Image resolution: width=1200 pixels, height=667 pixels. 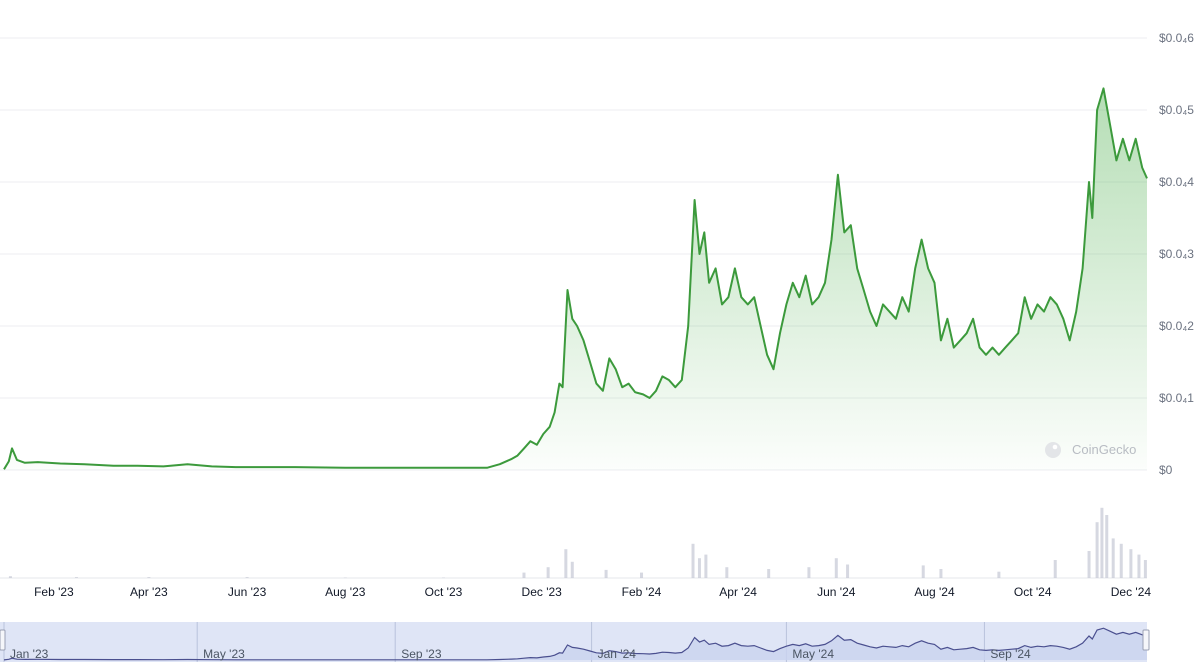 I want to click on navigator-handle-right, so click(x=1146, y=640).